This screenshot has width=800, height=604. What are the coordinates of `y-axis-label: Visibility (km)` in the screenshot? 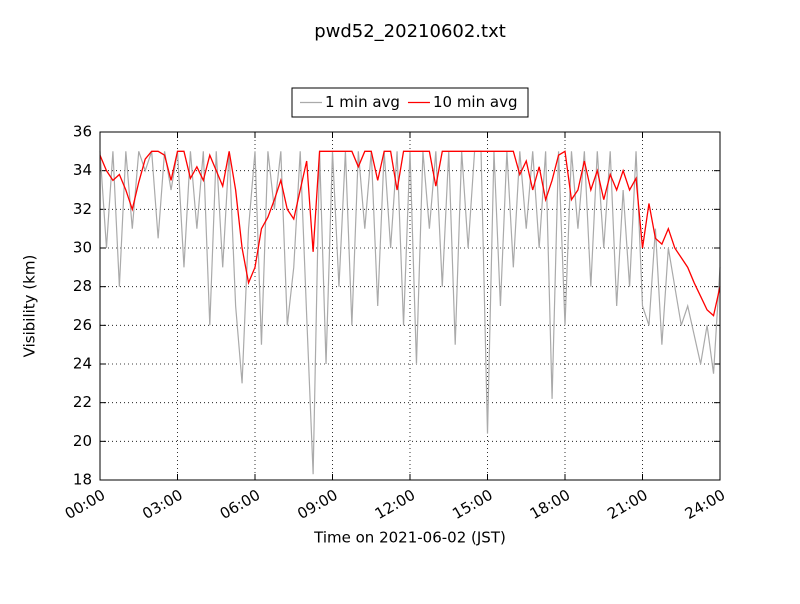 It's located at (30, 306).